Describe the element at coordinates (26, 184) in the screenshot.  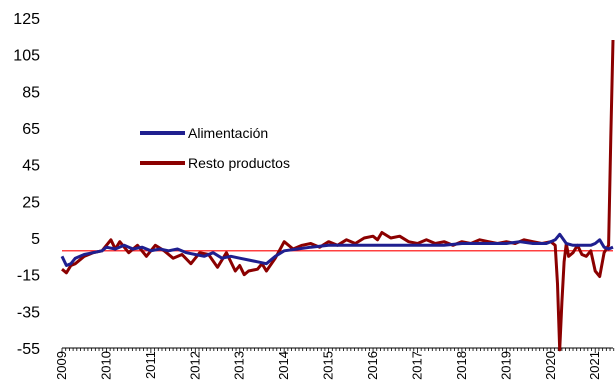
I see `y-axis-ticks: 125 105 85 65 45 25 5 -15 -35 -55` at that location.